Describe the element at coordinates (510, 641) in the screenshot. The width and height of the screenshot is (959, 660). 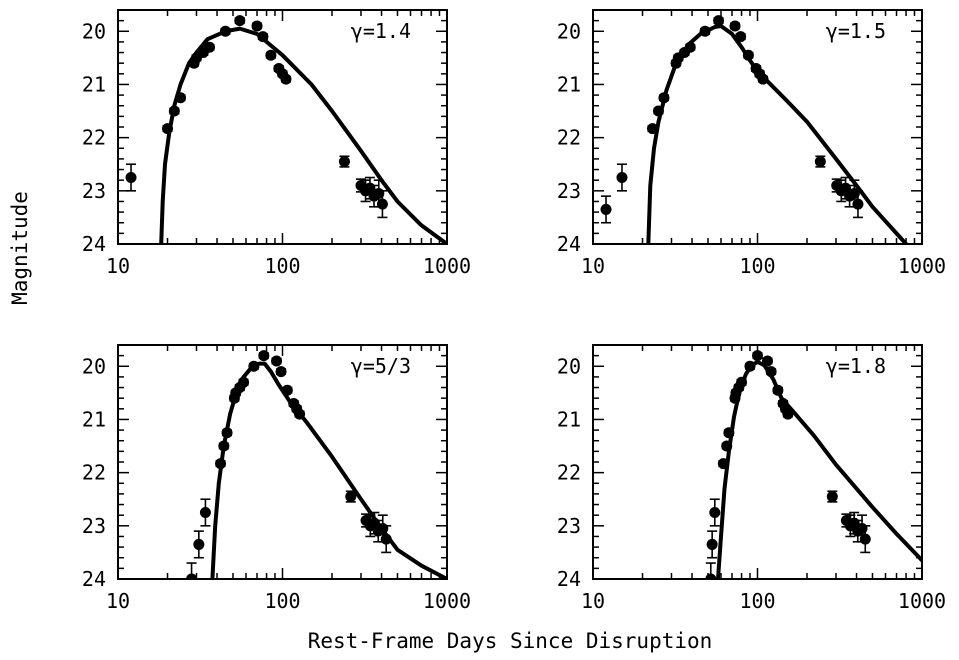
I see `x-axis-label: Rest-Frame Days Since Disruption` at that location.